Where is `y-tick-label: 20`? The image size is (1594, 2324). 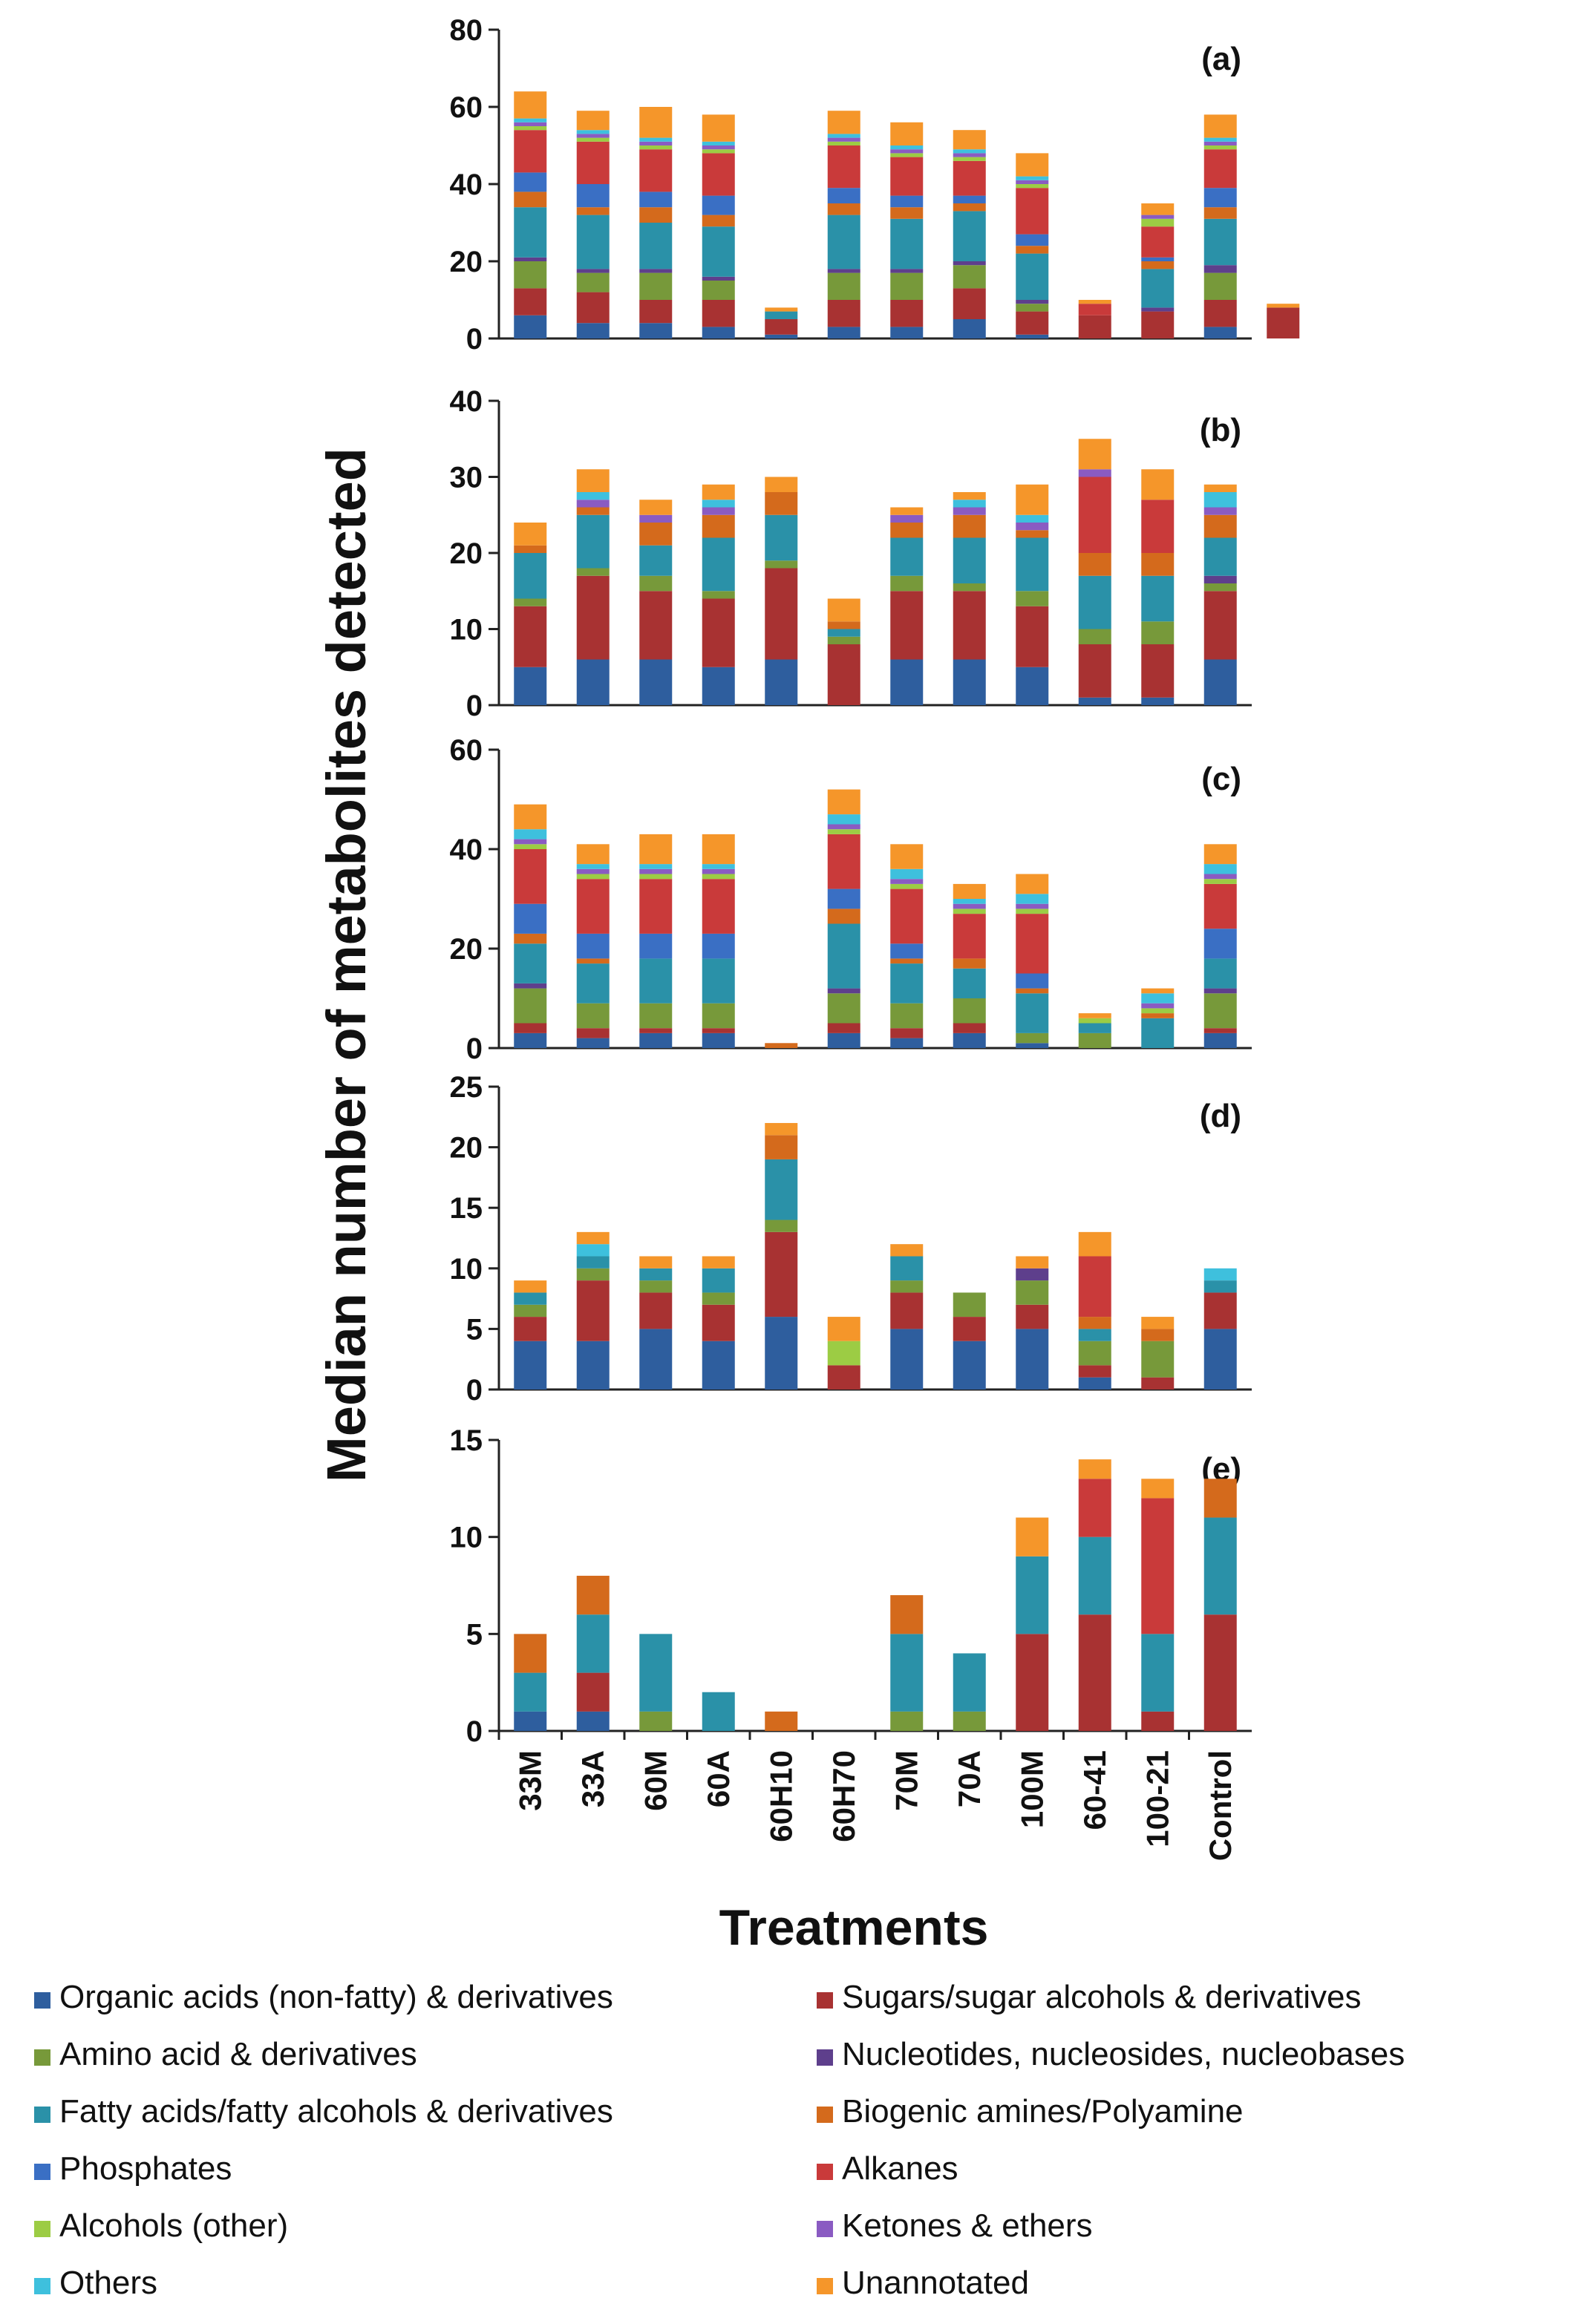 y-tick-label: 20 is located at coordinates (466, 1148).